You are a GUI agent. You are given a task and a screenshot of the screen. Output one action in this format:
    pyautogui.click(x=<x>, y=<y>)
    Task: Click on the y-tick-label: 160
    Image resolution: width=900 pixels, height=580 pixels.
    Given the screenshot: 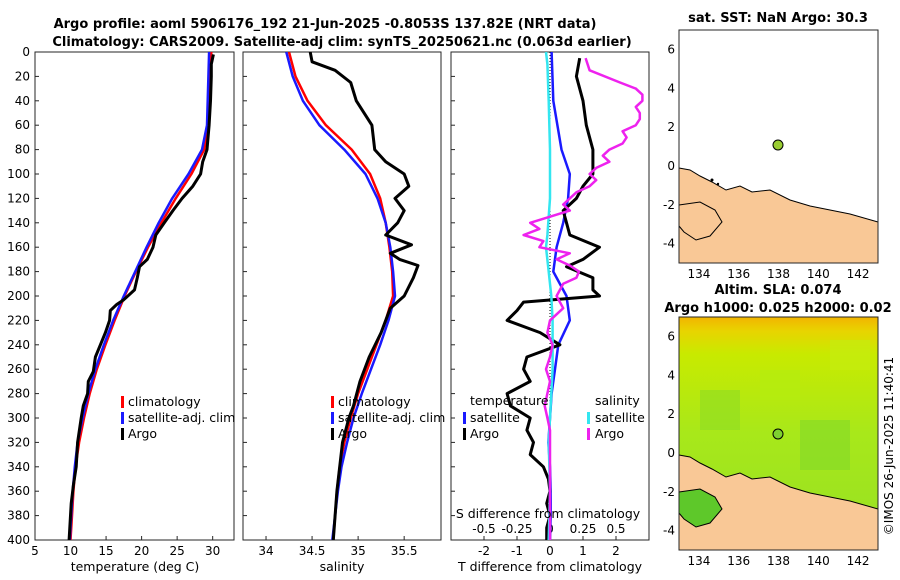 What is the action you would take?
    pyautogui.click(x=18, y=247)
    